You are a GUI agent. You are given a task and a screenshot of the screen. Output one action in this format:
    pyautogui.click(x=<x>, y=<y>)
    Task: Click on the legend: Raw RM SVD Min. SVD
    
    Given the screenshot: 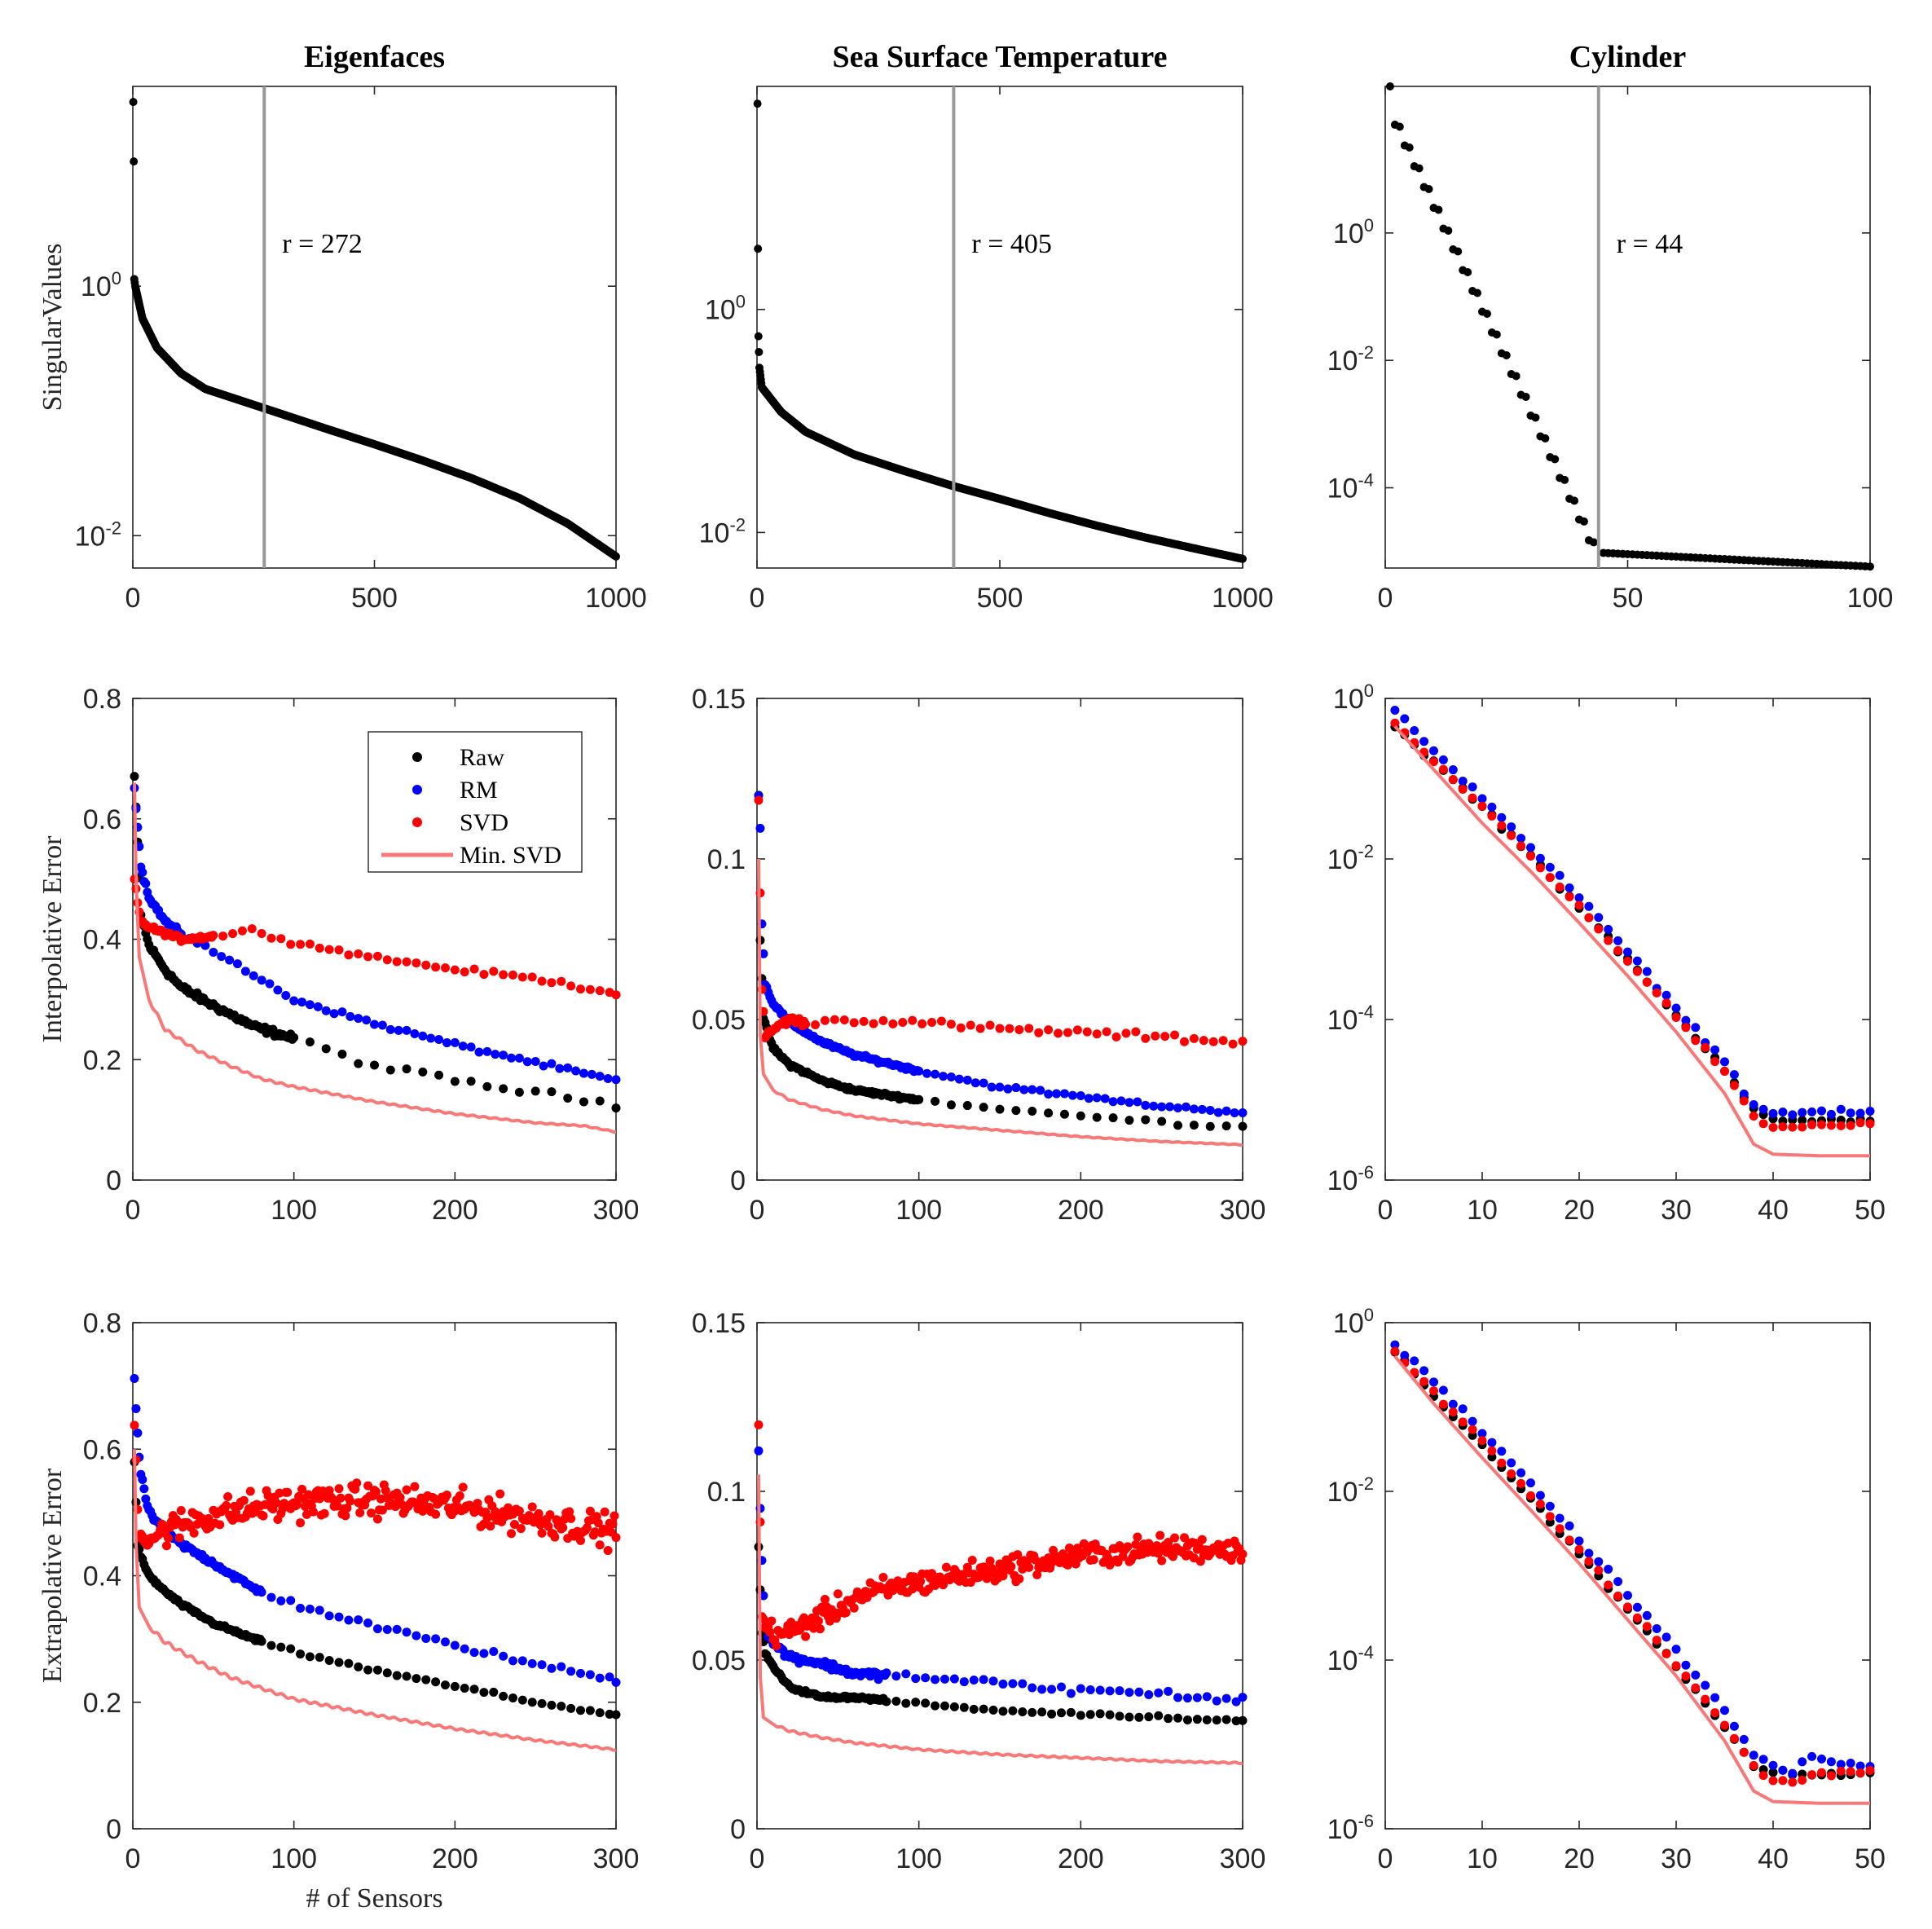 What is the action you would take?
    pyautogui.click(x=475, y=802)
    